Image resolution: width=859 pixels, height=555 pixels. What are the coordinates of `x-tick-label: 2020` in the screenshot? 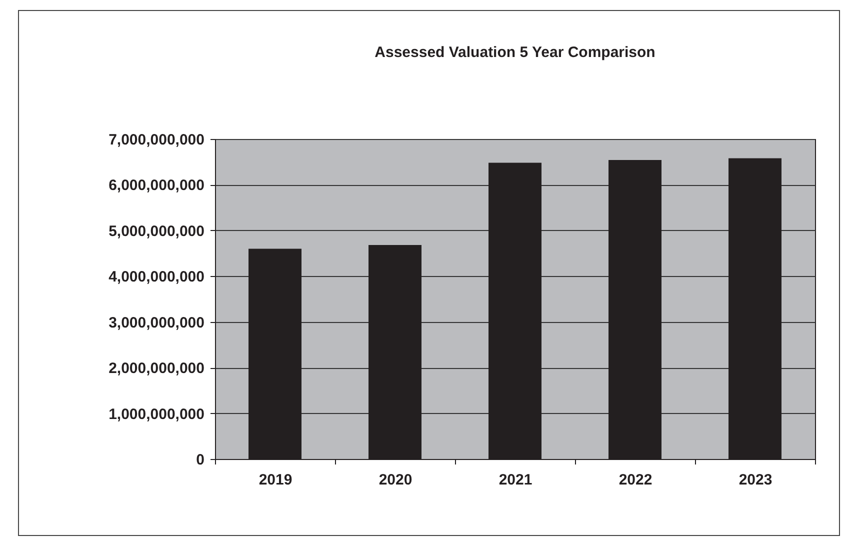 It's located at (395, 480).